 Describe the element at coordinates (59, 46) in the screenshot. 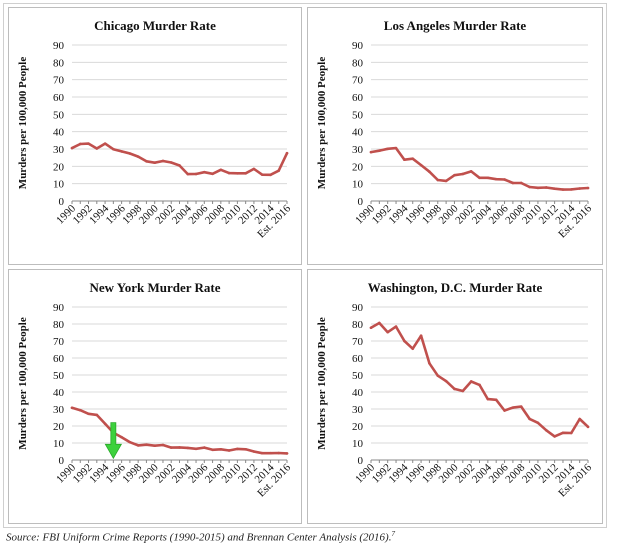

I see `y-tick-label: 90` at that location.